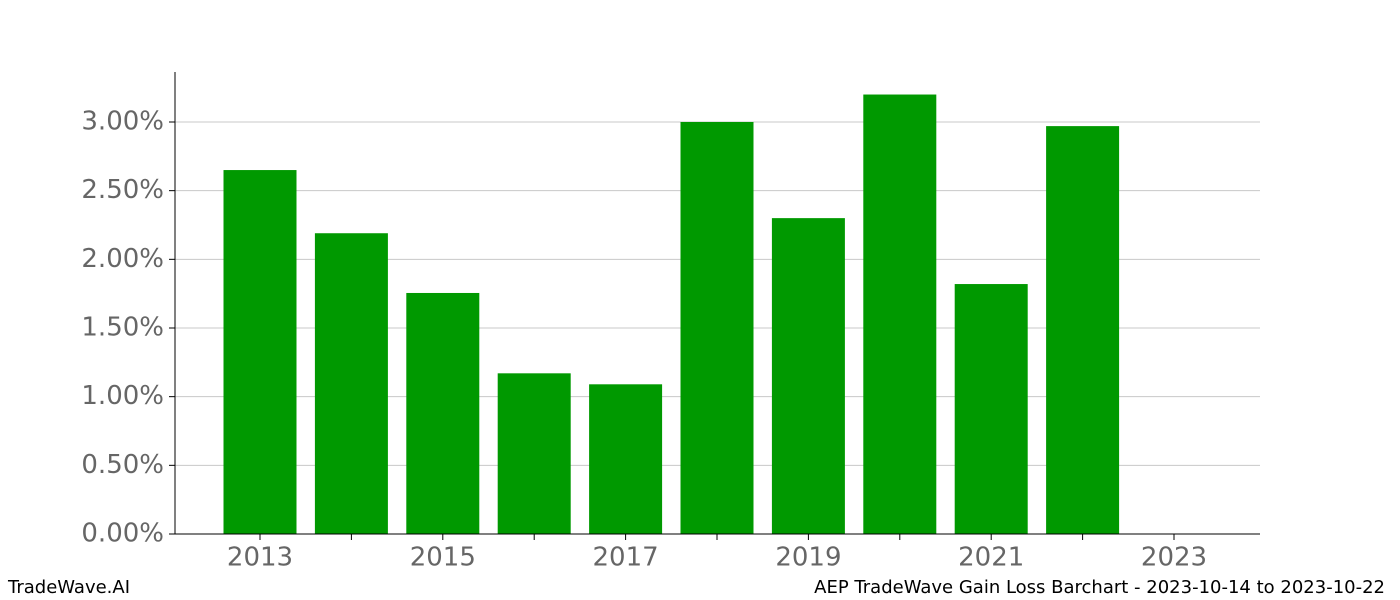 The image size is (1400, 600). Describe the element at coordinates (260, 558) in the screenshot. I see `x-tick-label: 2013` at that location.